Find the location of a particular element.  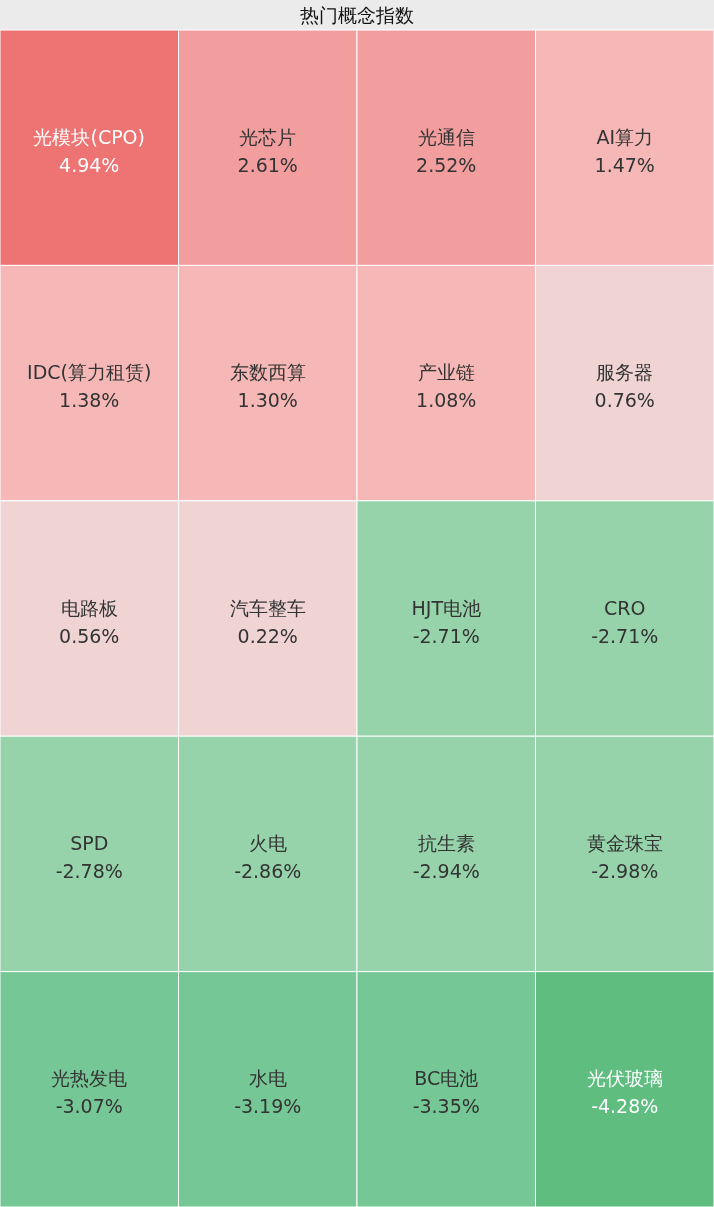

data-label: 1.47% is located at coordinates (624, 164).